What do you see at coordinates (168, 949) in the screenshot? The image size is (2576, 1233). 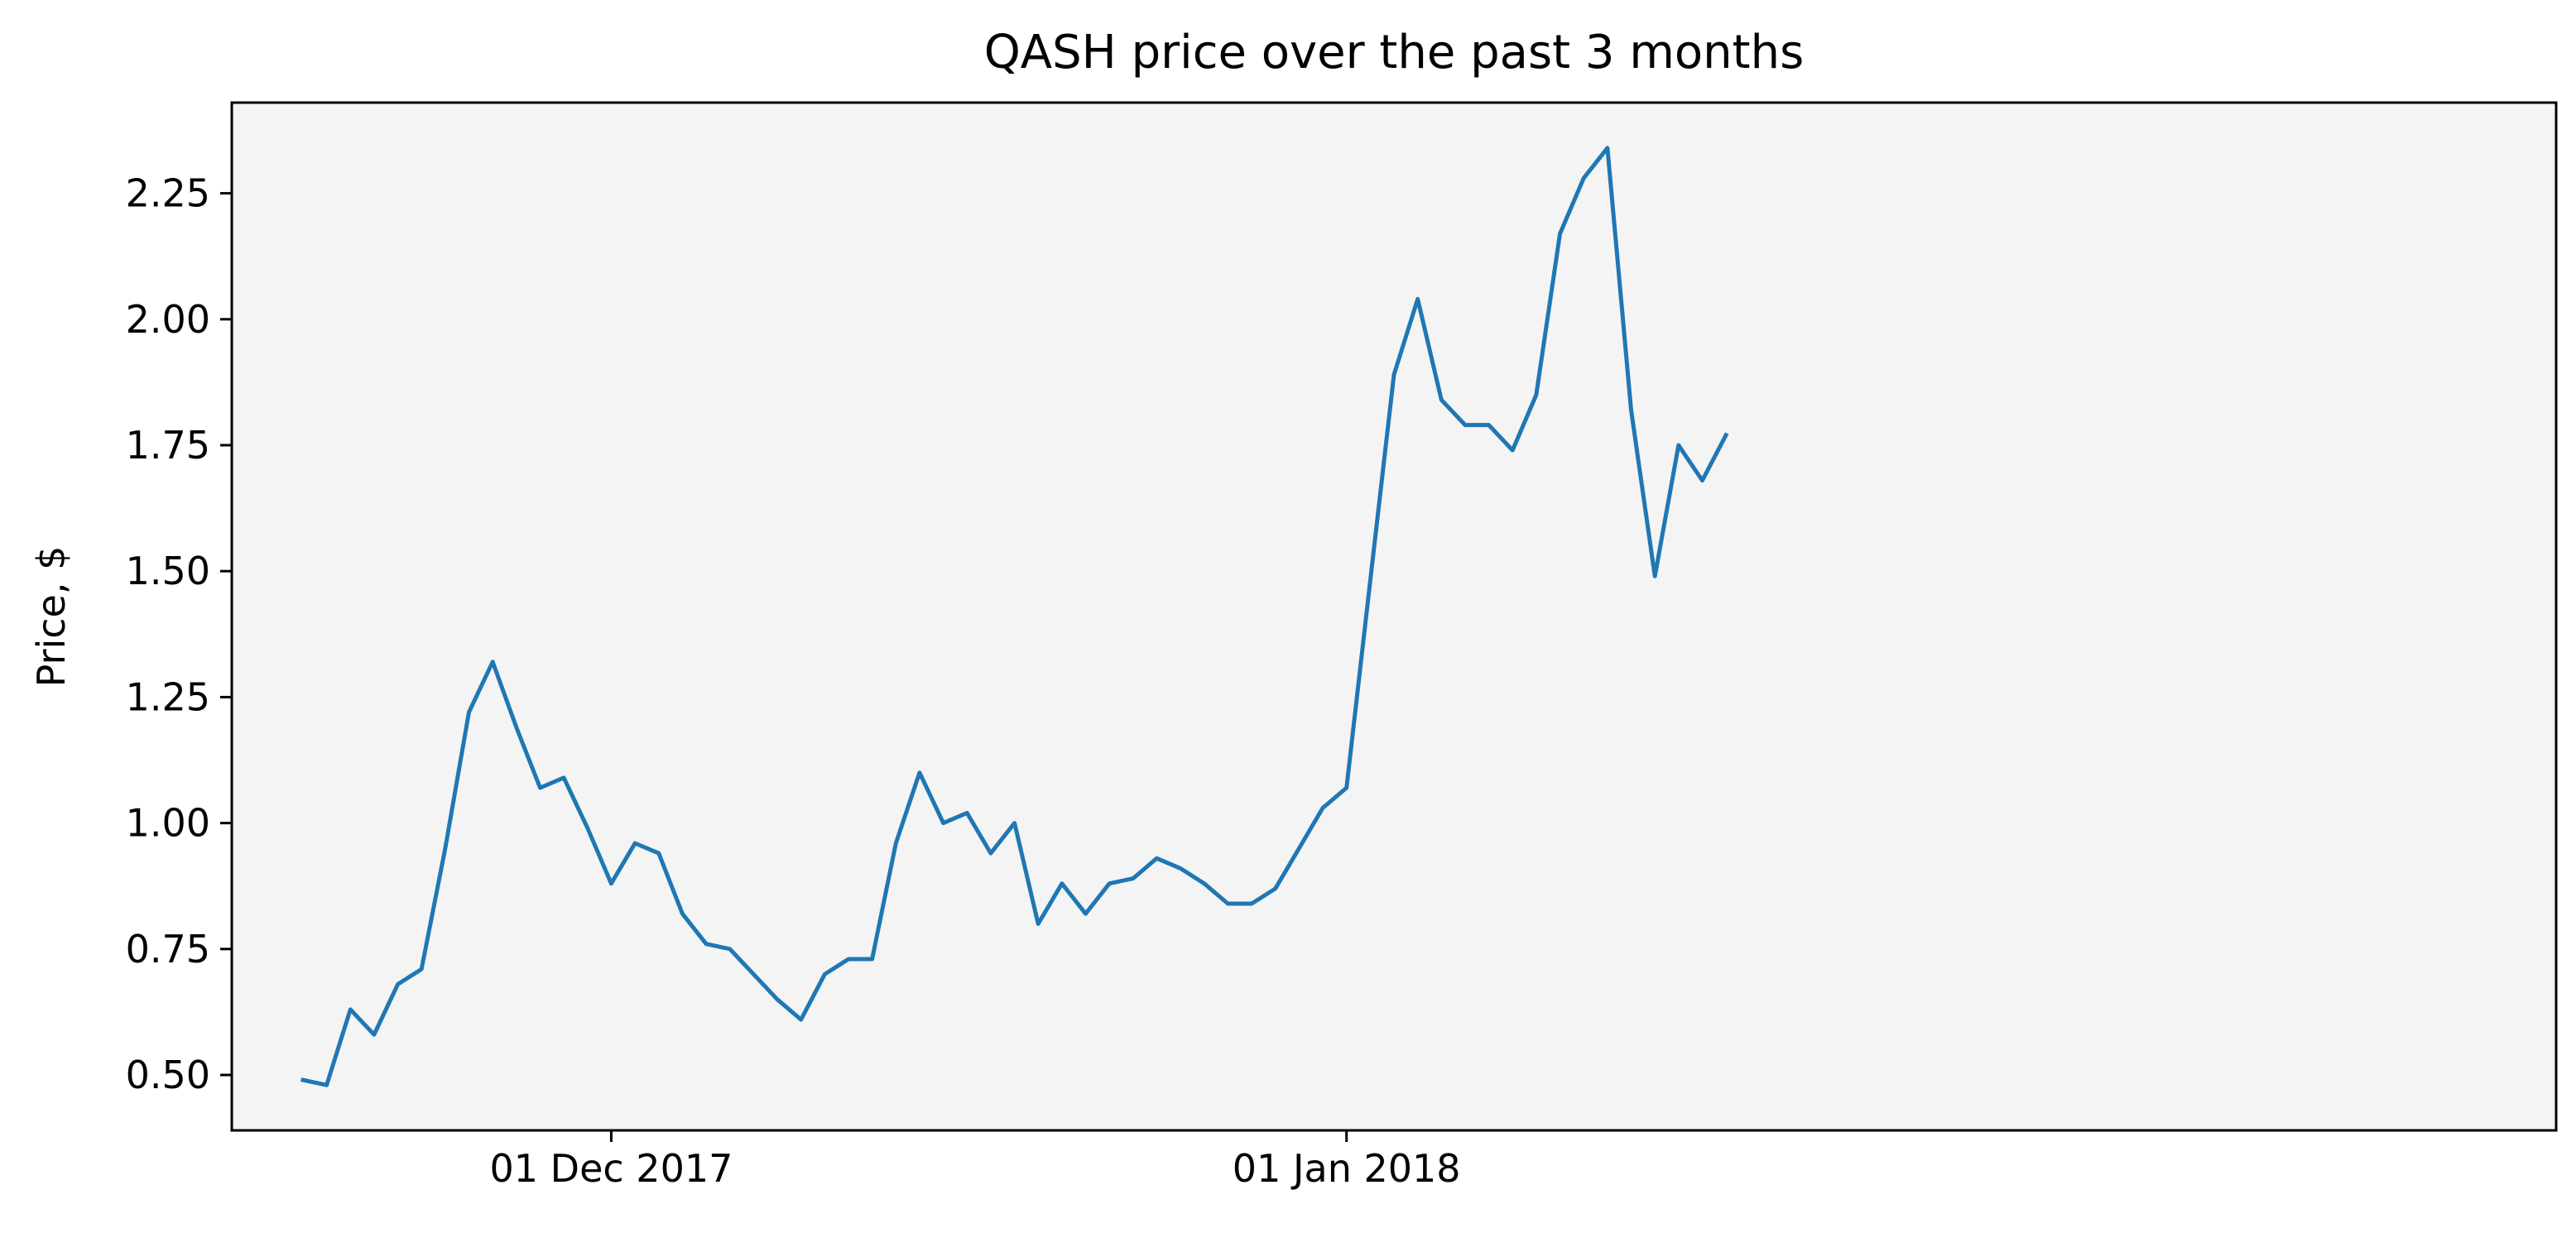 I see `y-tick-label: 0.75` at bounding box center [168, 949].